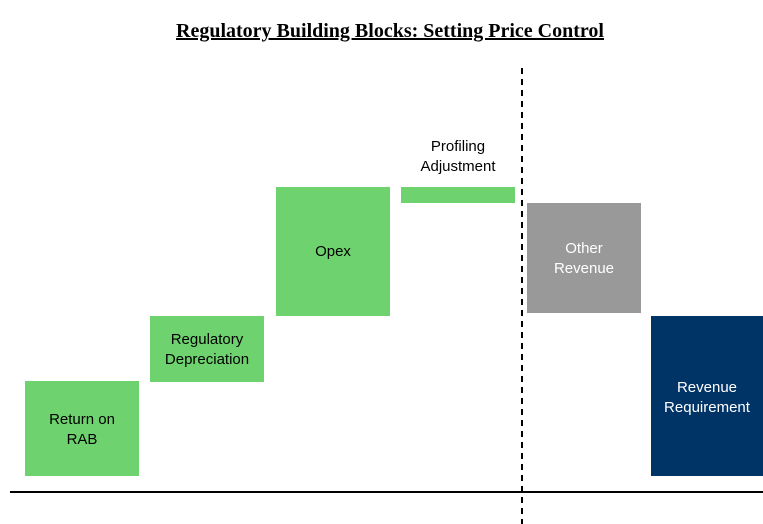 This screenshot has width=763, height=524. I want to click on block-other-revenue, so click(584, 258).